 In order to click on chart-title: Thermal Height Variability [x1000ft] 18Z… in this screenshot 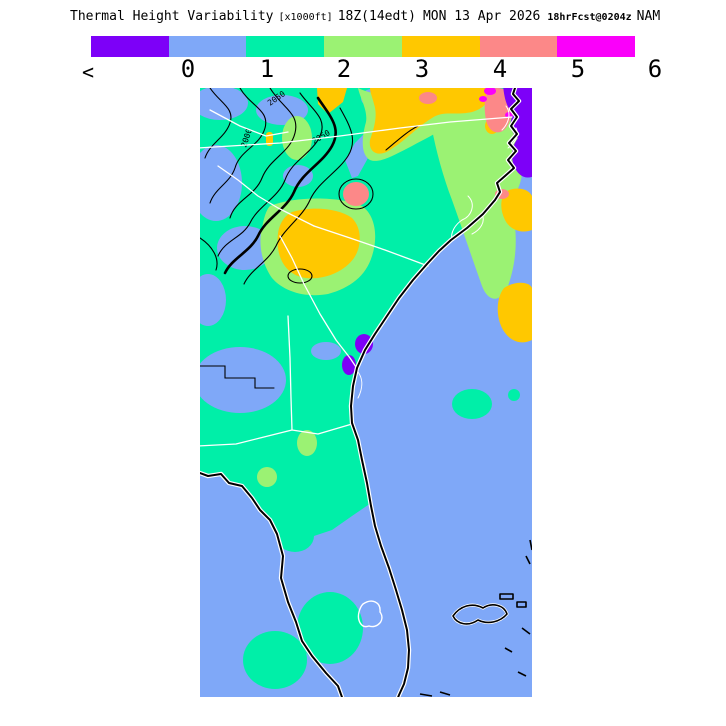, I will do `click(365, 16)`.